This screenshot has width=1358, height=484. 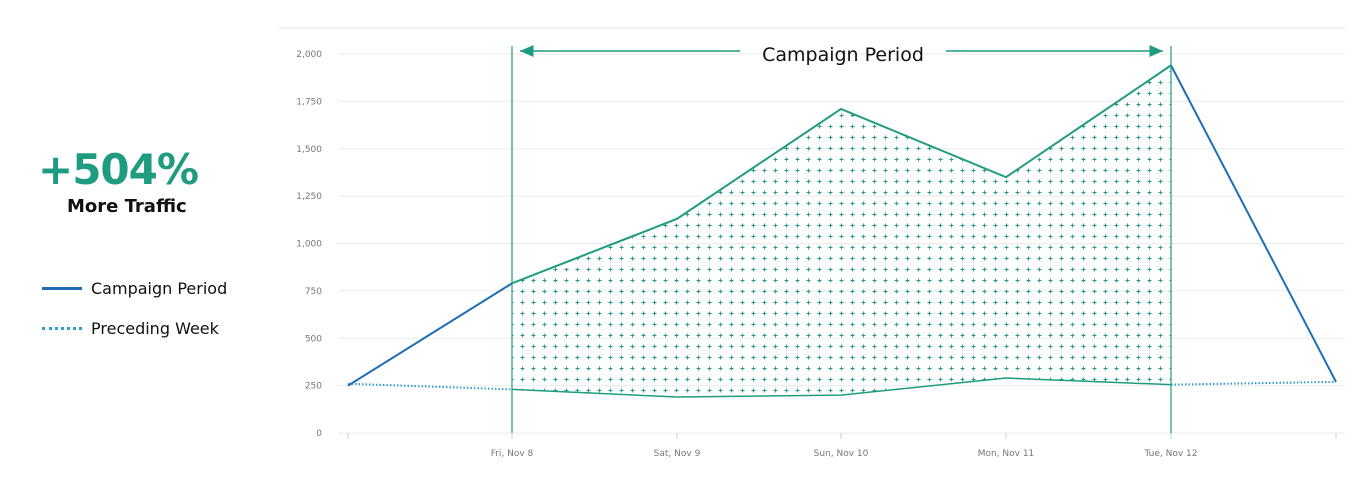 What do you see at coordinates (319, 434) in the screenshot?
I see `y-tick-label: 0` at bounding box center [319, 434].